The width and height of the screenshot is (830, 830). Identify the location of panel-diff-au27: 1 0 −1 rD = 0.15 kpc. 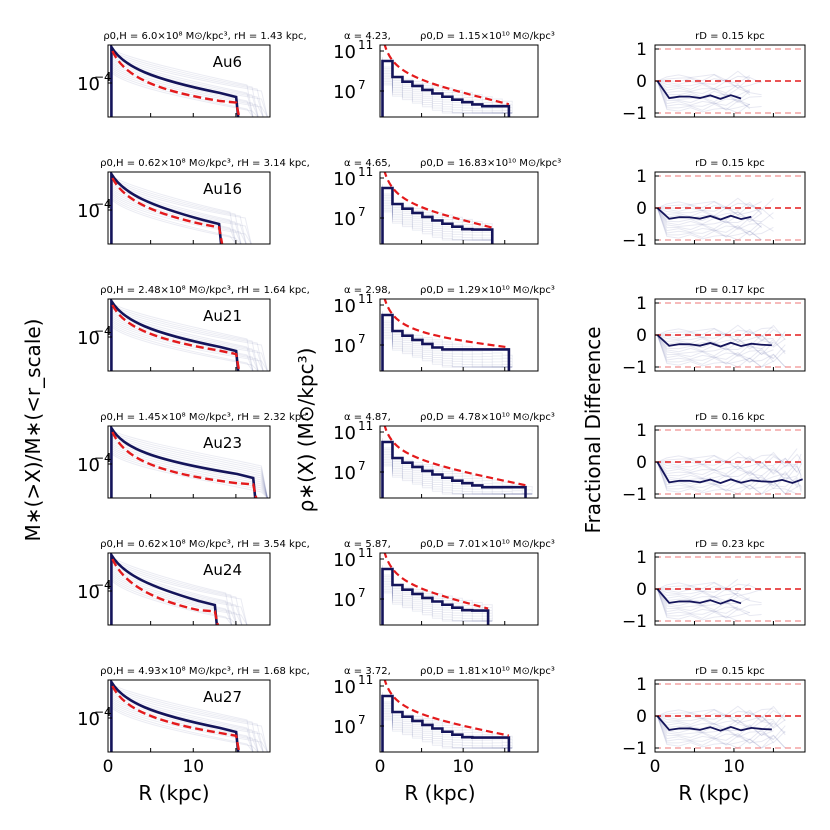
(714, 712).